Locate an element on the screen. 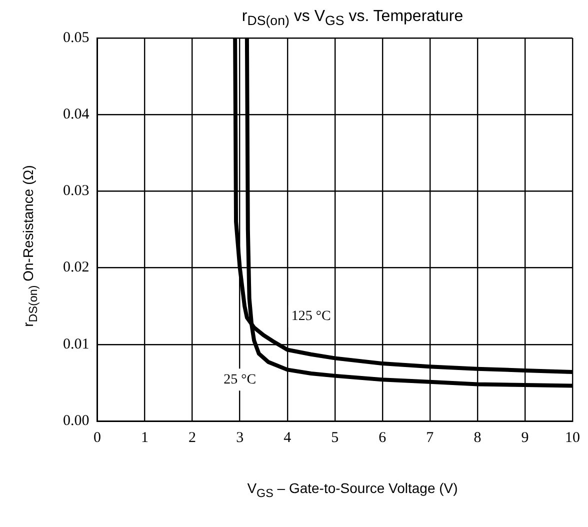  x-tick-label: 0 is located at coordinates (97, 438).